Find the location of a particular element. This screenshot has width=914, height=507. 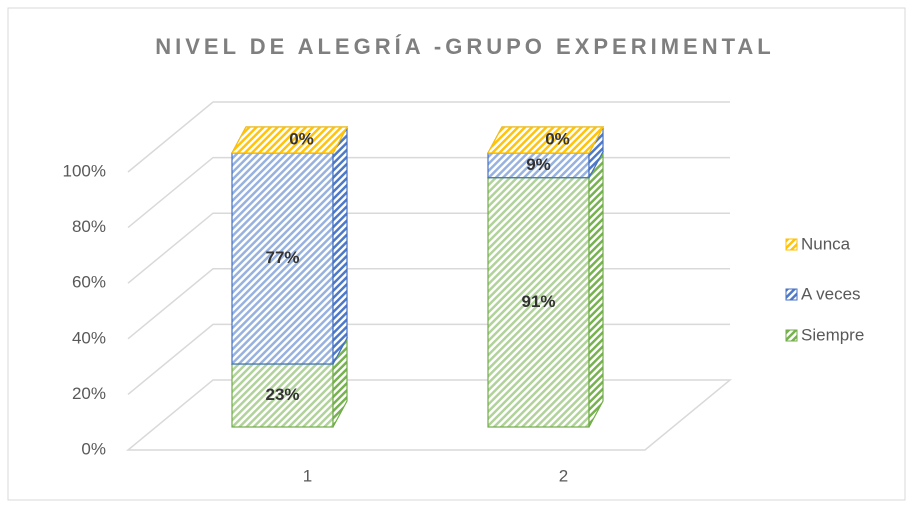

y-tick-label: 40% is located at coordinates (89, 337).